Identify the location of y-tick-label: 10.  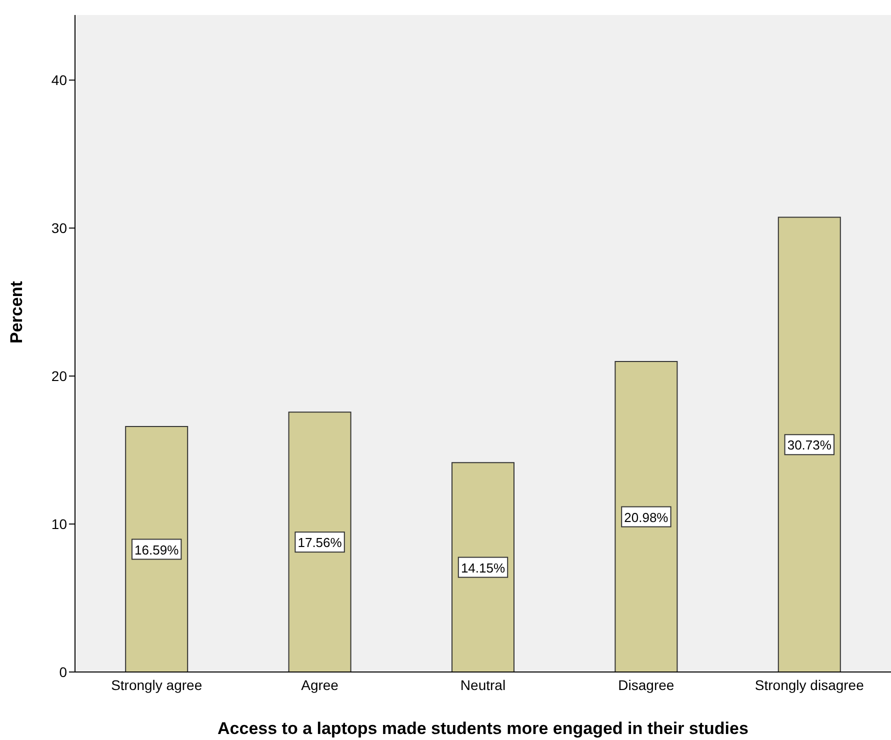
(59, 524).